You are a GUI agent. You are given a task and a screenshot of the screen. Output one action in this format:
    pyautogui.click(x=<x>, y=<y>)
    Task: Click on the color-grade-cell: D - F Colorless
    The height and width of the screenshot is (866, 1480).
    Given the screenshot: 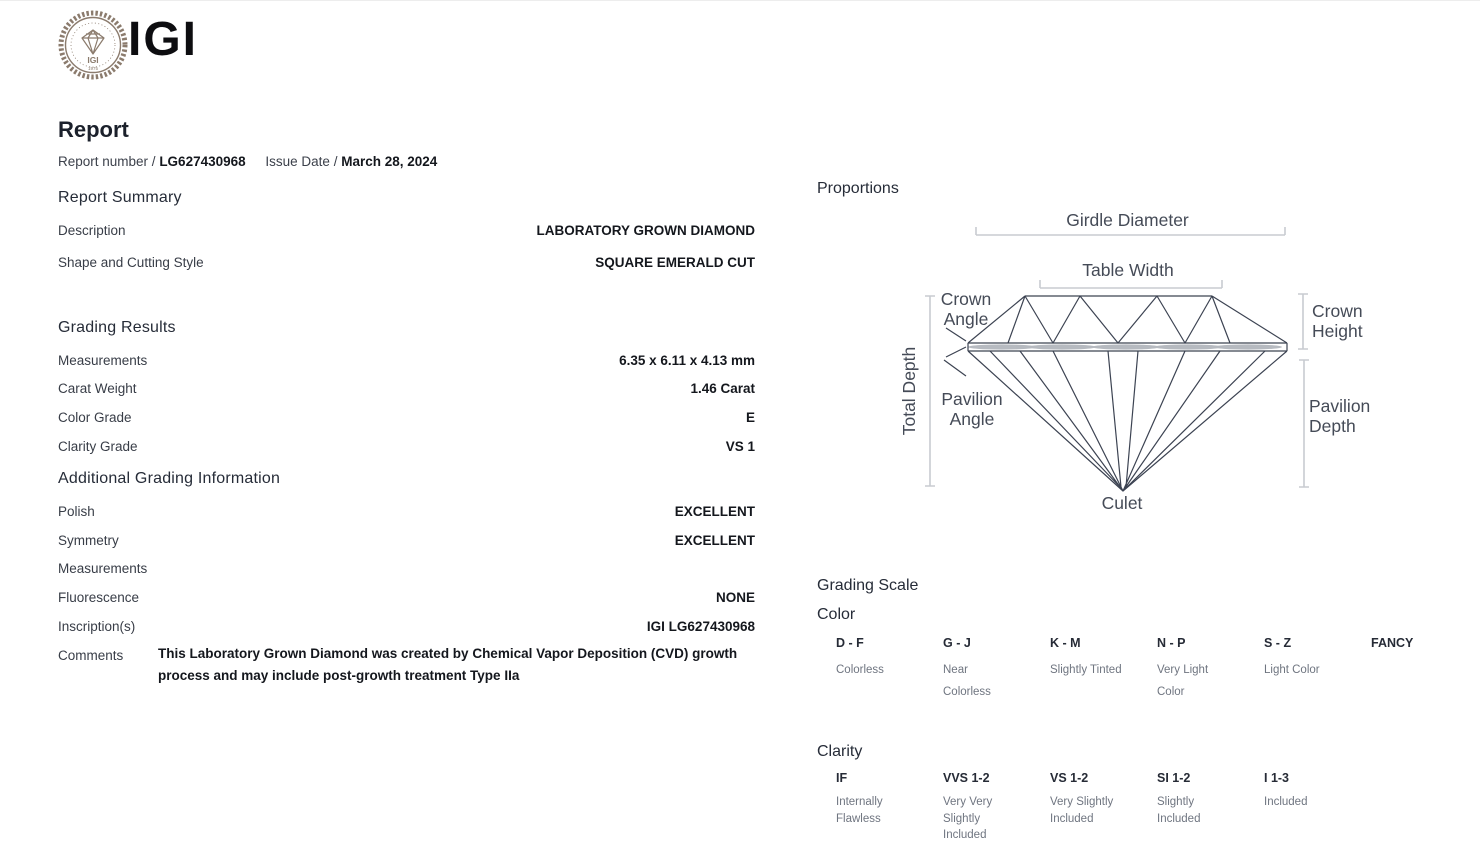 What is the action you would take?
    pyautogui.click(x=860, y=656)
    